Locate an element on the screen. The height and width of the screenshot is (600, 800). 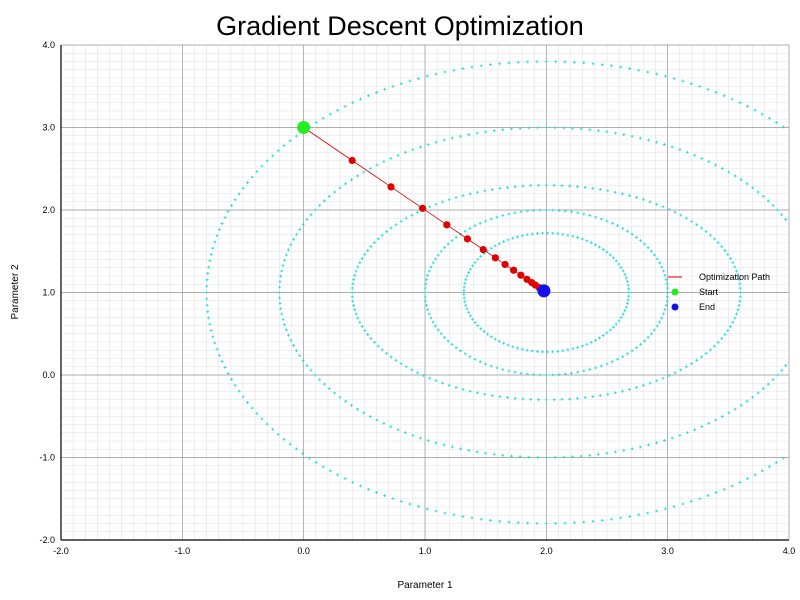
x-tick-label: 2.0 is located at coordinates (546, 551).